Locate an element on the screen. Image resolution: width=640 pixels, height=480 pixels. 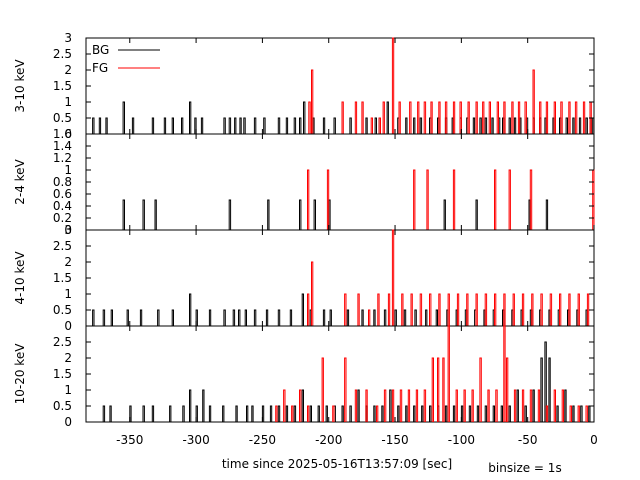
x-tick-label: -350 is located at coordinates (129, 440).